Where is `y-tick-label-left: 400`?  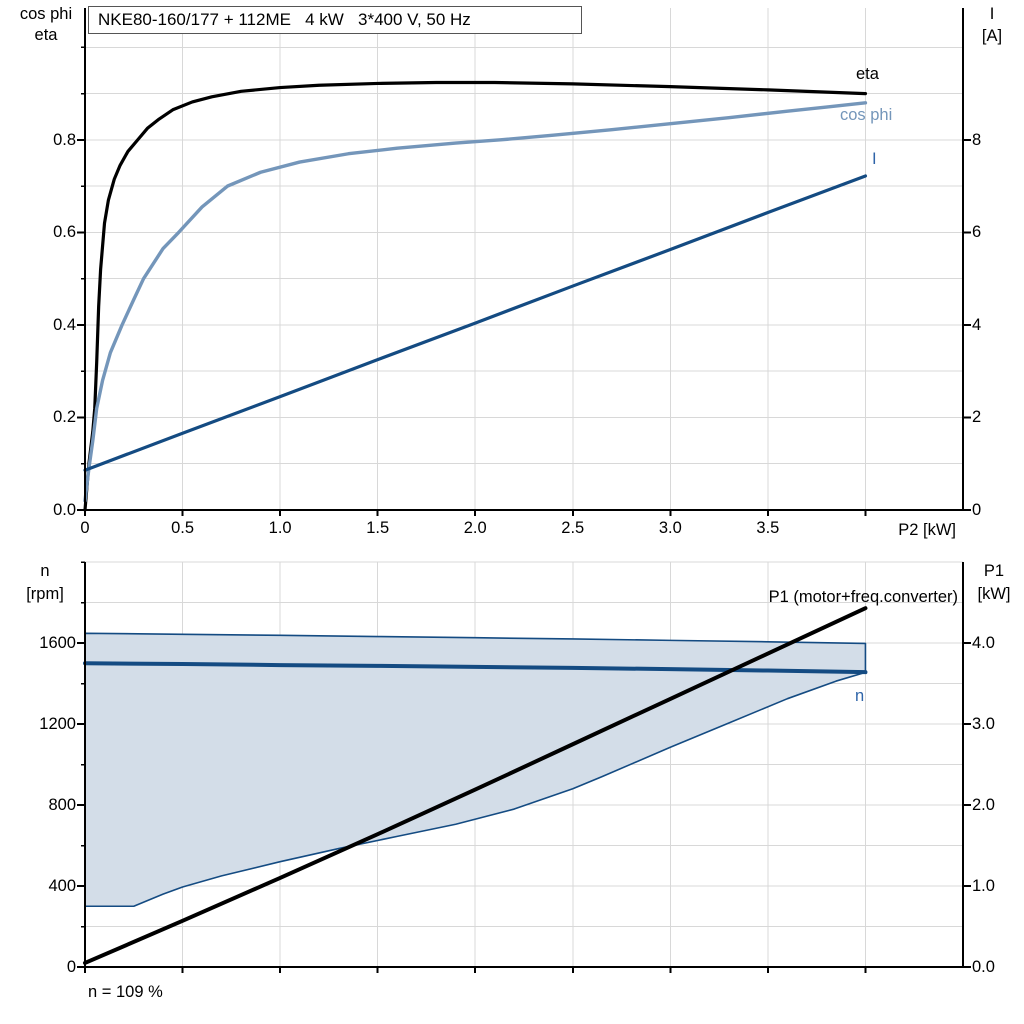 y-tick-label-left: 400 is located at coordinates (62, 886).